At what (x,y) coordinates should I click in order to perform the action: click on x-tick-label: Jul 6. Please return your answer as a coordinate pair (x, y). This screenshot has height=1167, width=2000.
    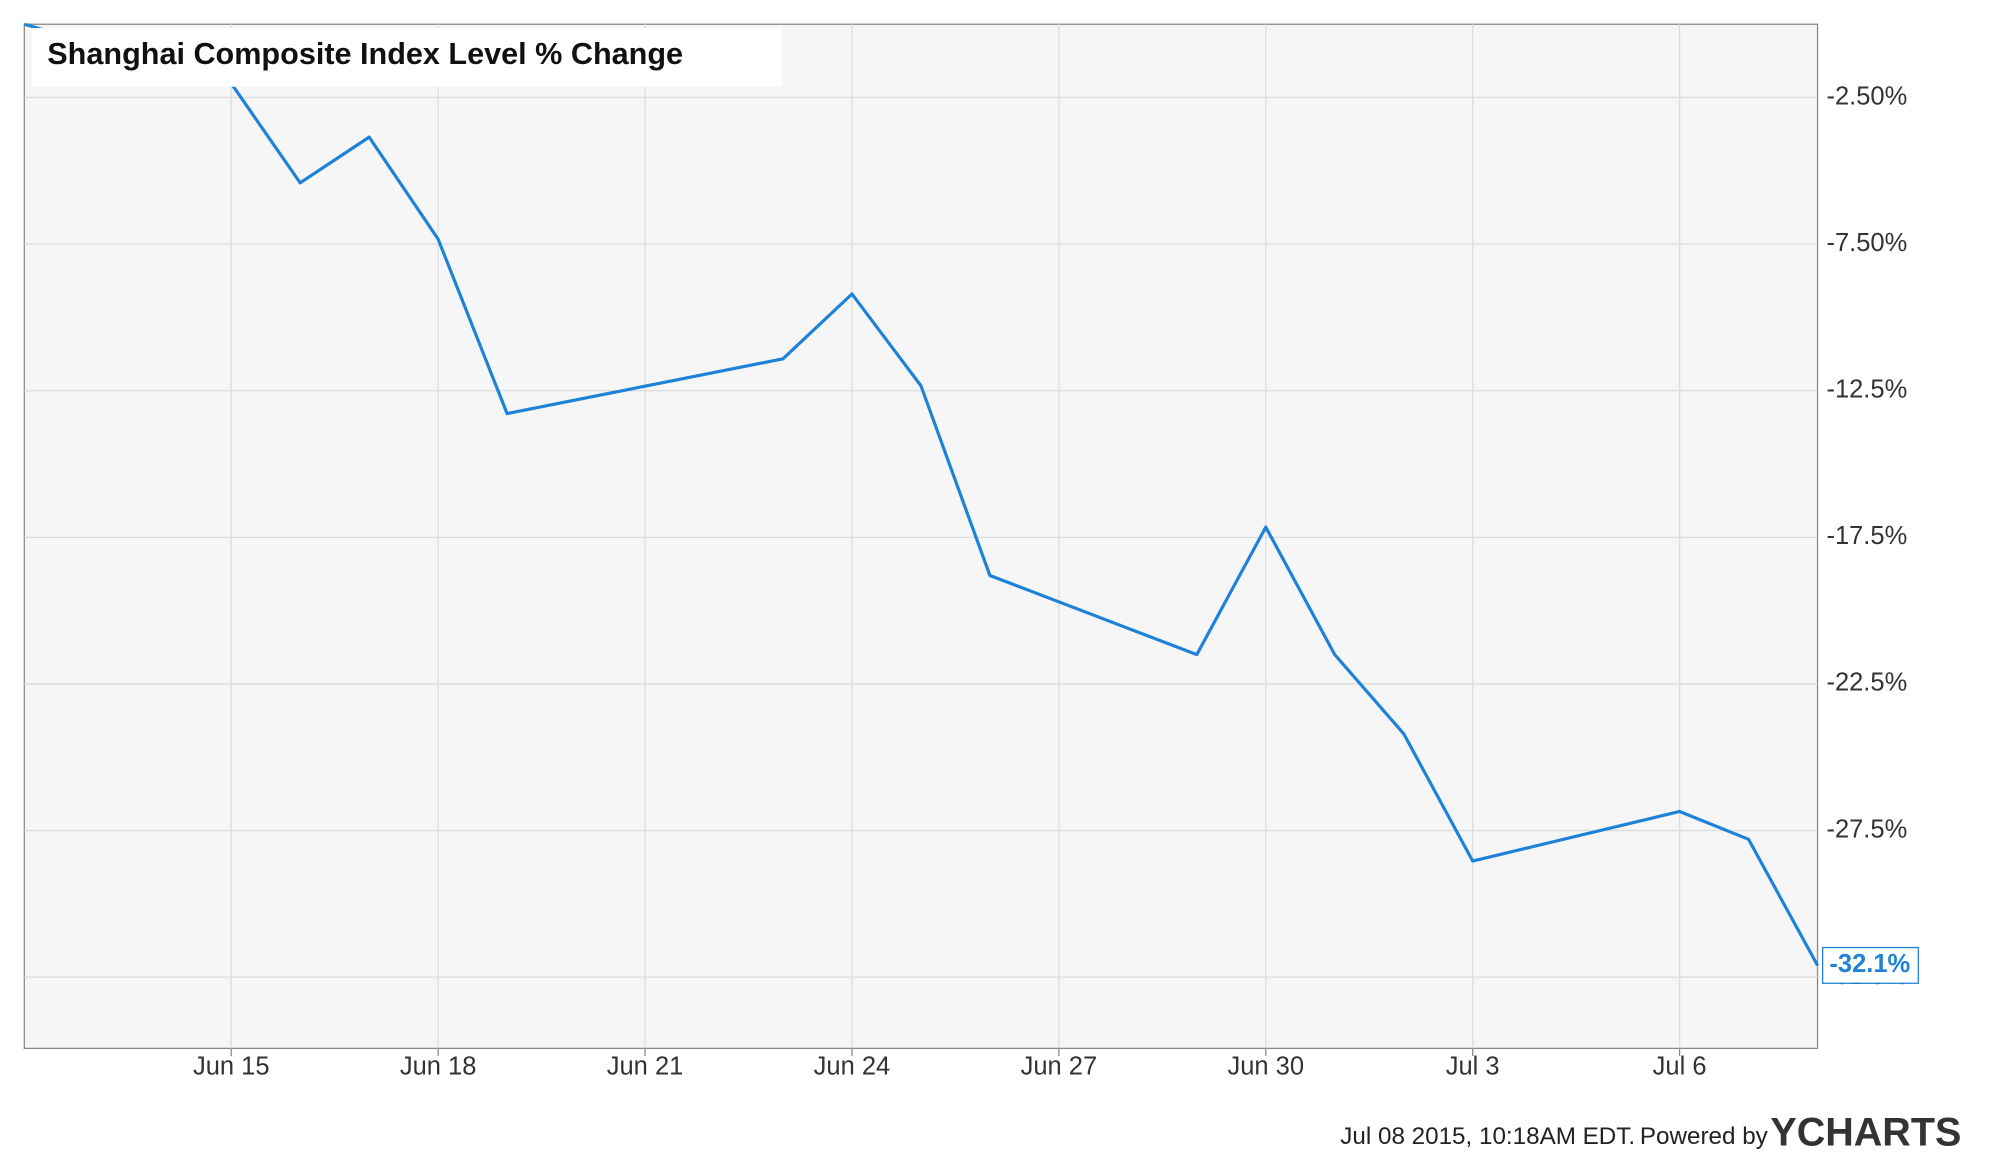
    Looking at the image, I should click on (1680, 1066).